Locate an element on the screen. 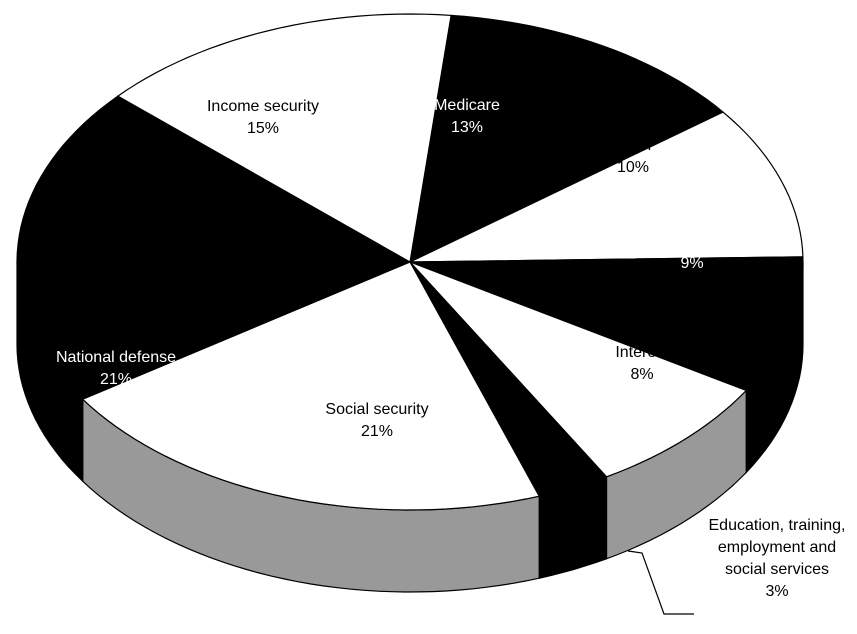  slice-value-interest: 8% is located at coordinates (641, 374).